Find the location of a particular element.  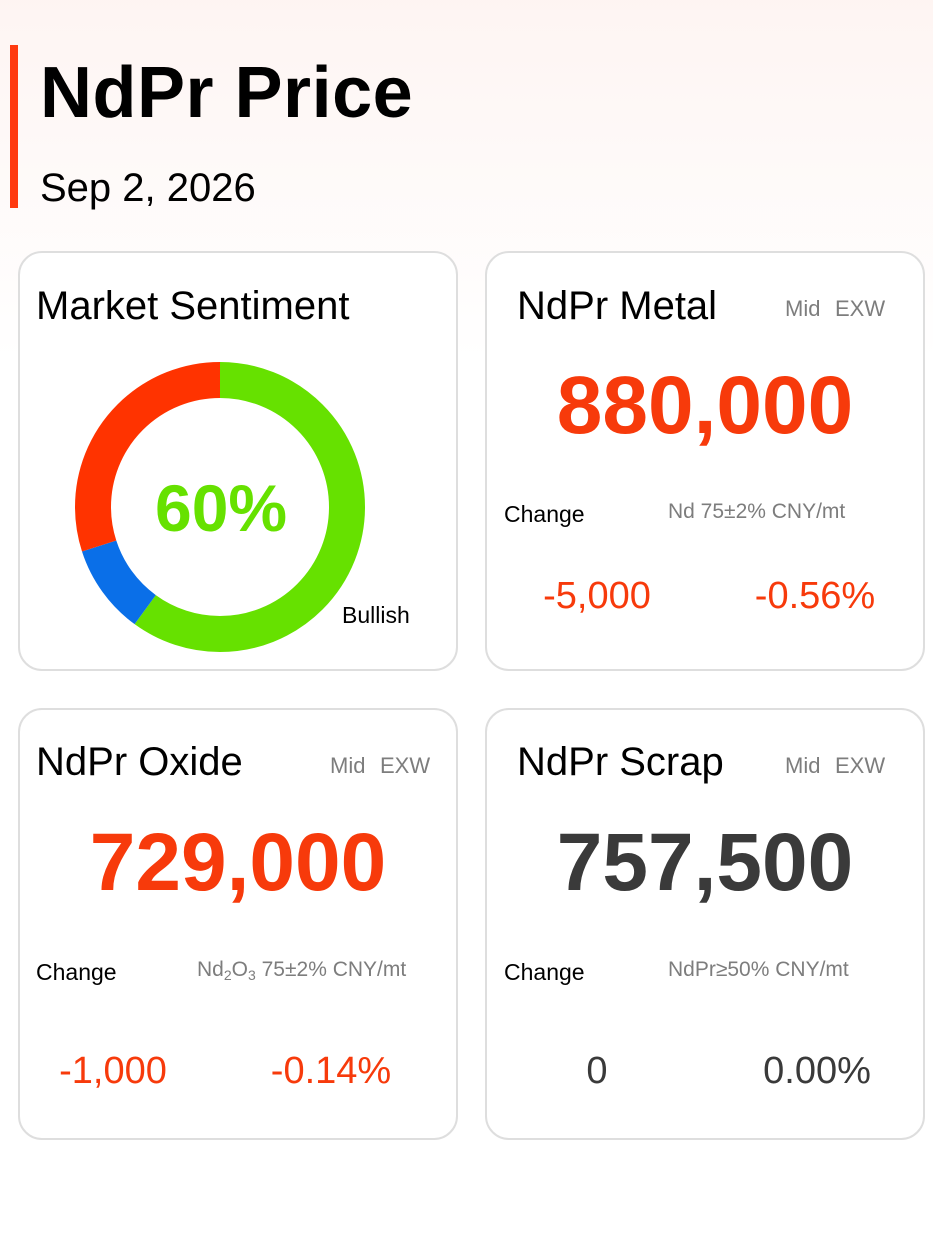

change-absolute: -5,000 is located at coordinates (597, 596).